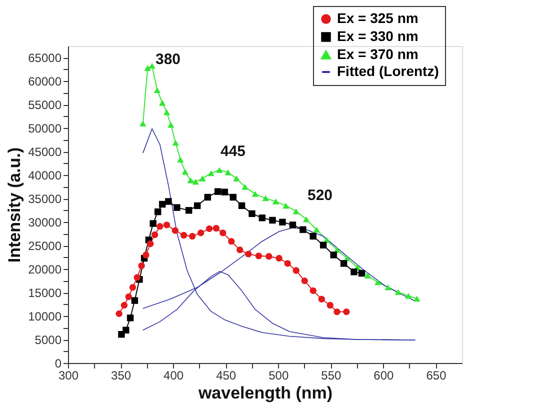  Describe the element at coordinates (68, 375) in the screenshot. I see `x-tick-label: 300` at that location.